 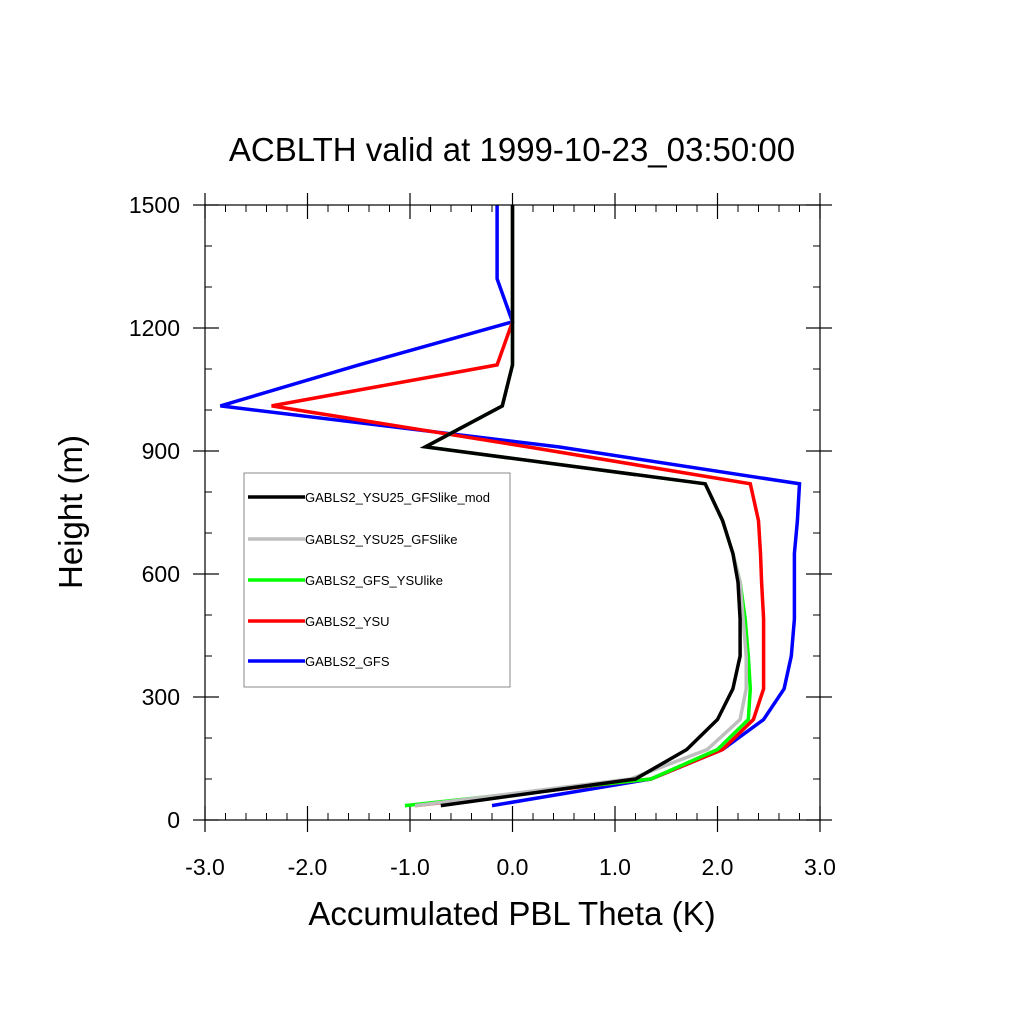 I want to click on y-tick-label: 0, so click(x=173, y=820).